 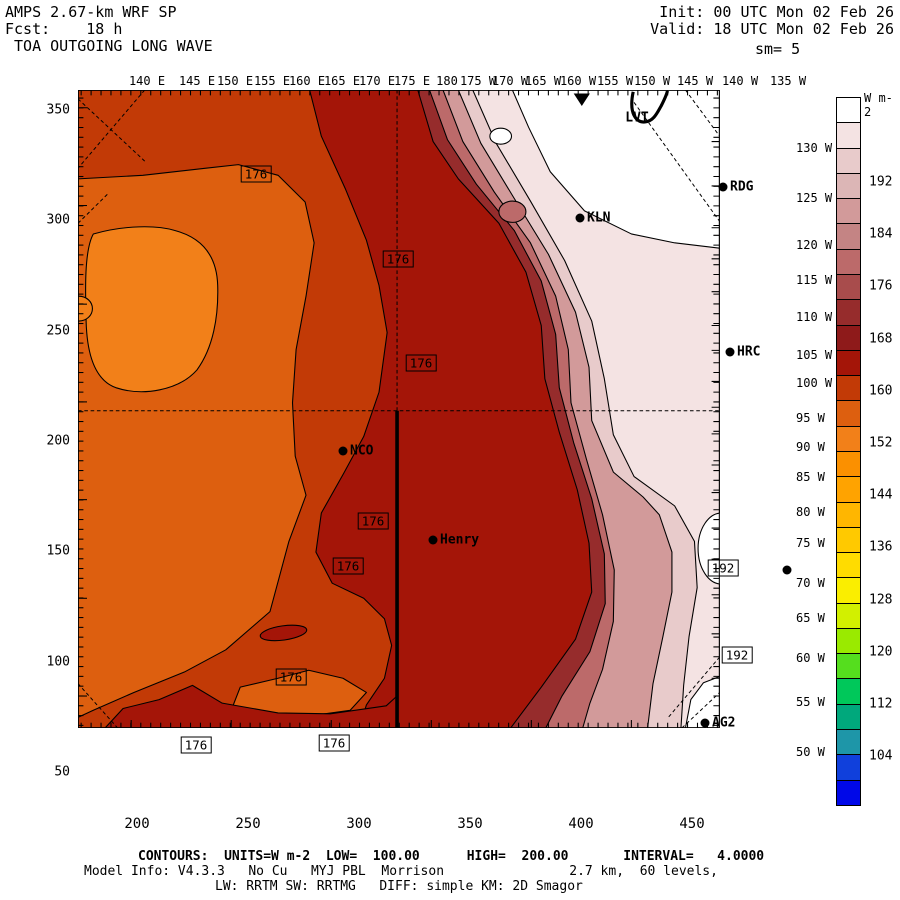 What do you see at coordinates (708, 548) in the screenshot?
I see `white-blob-right` at bounding box center [708, 548].